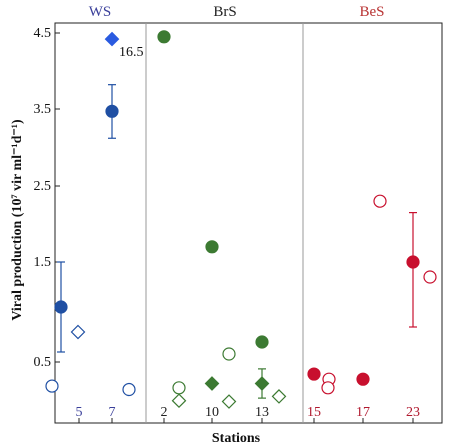 This screenshot has width=450, height=448. I want to click on point-st7-filled-circle, so click(112, 111).